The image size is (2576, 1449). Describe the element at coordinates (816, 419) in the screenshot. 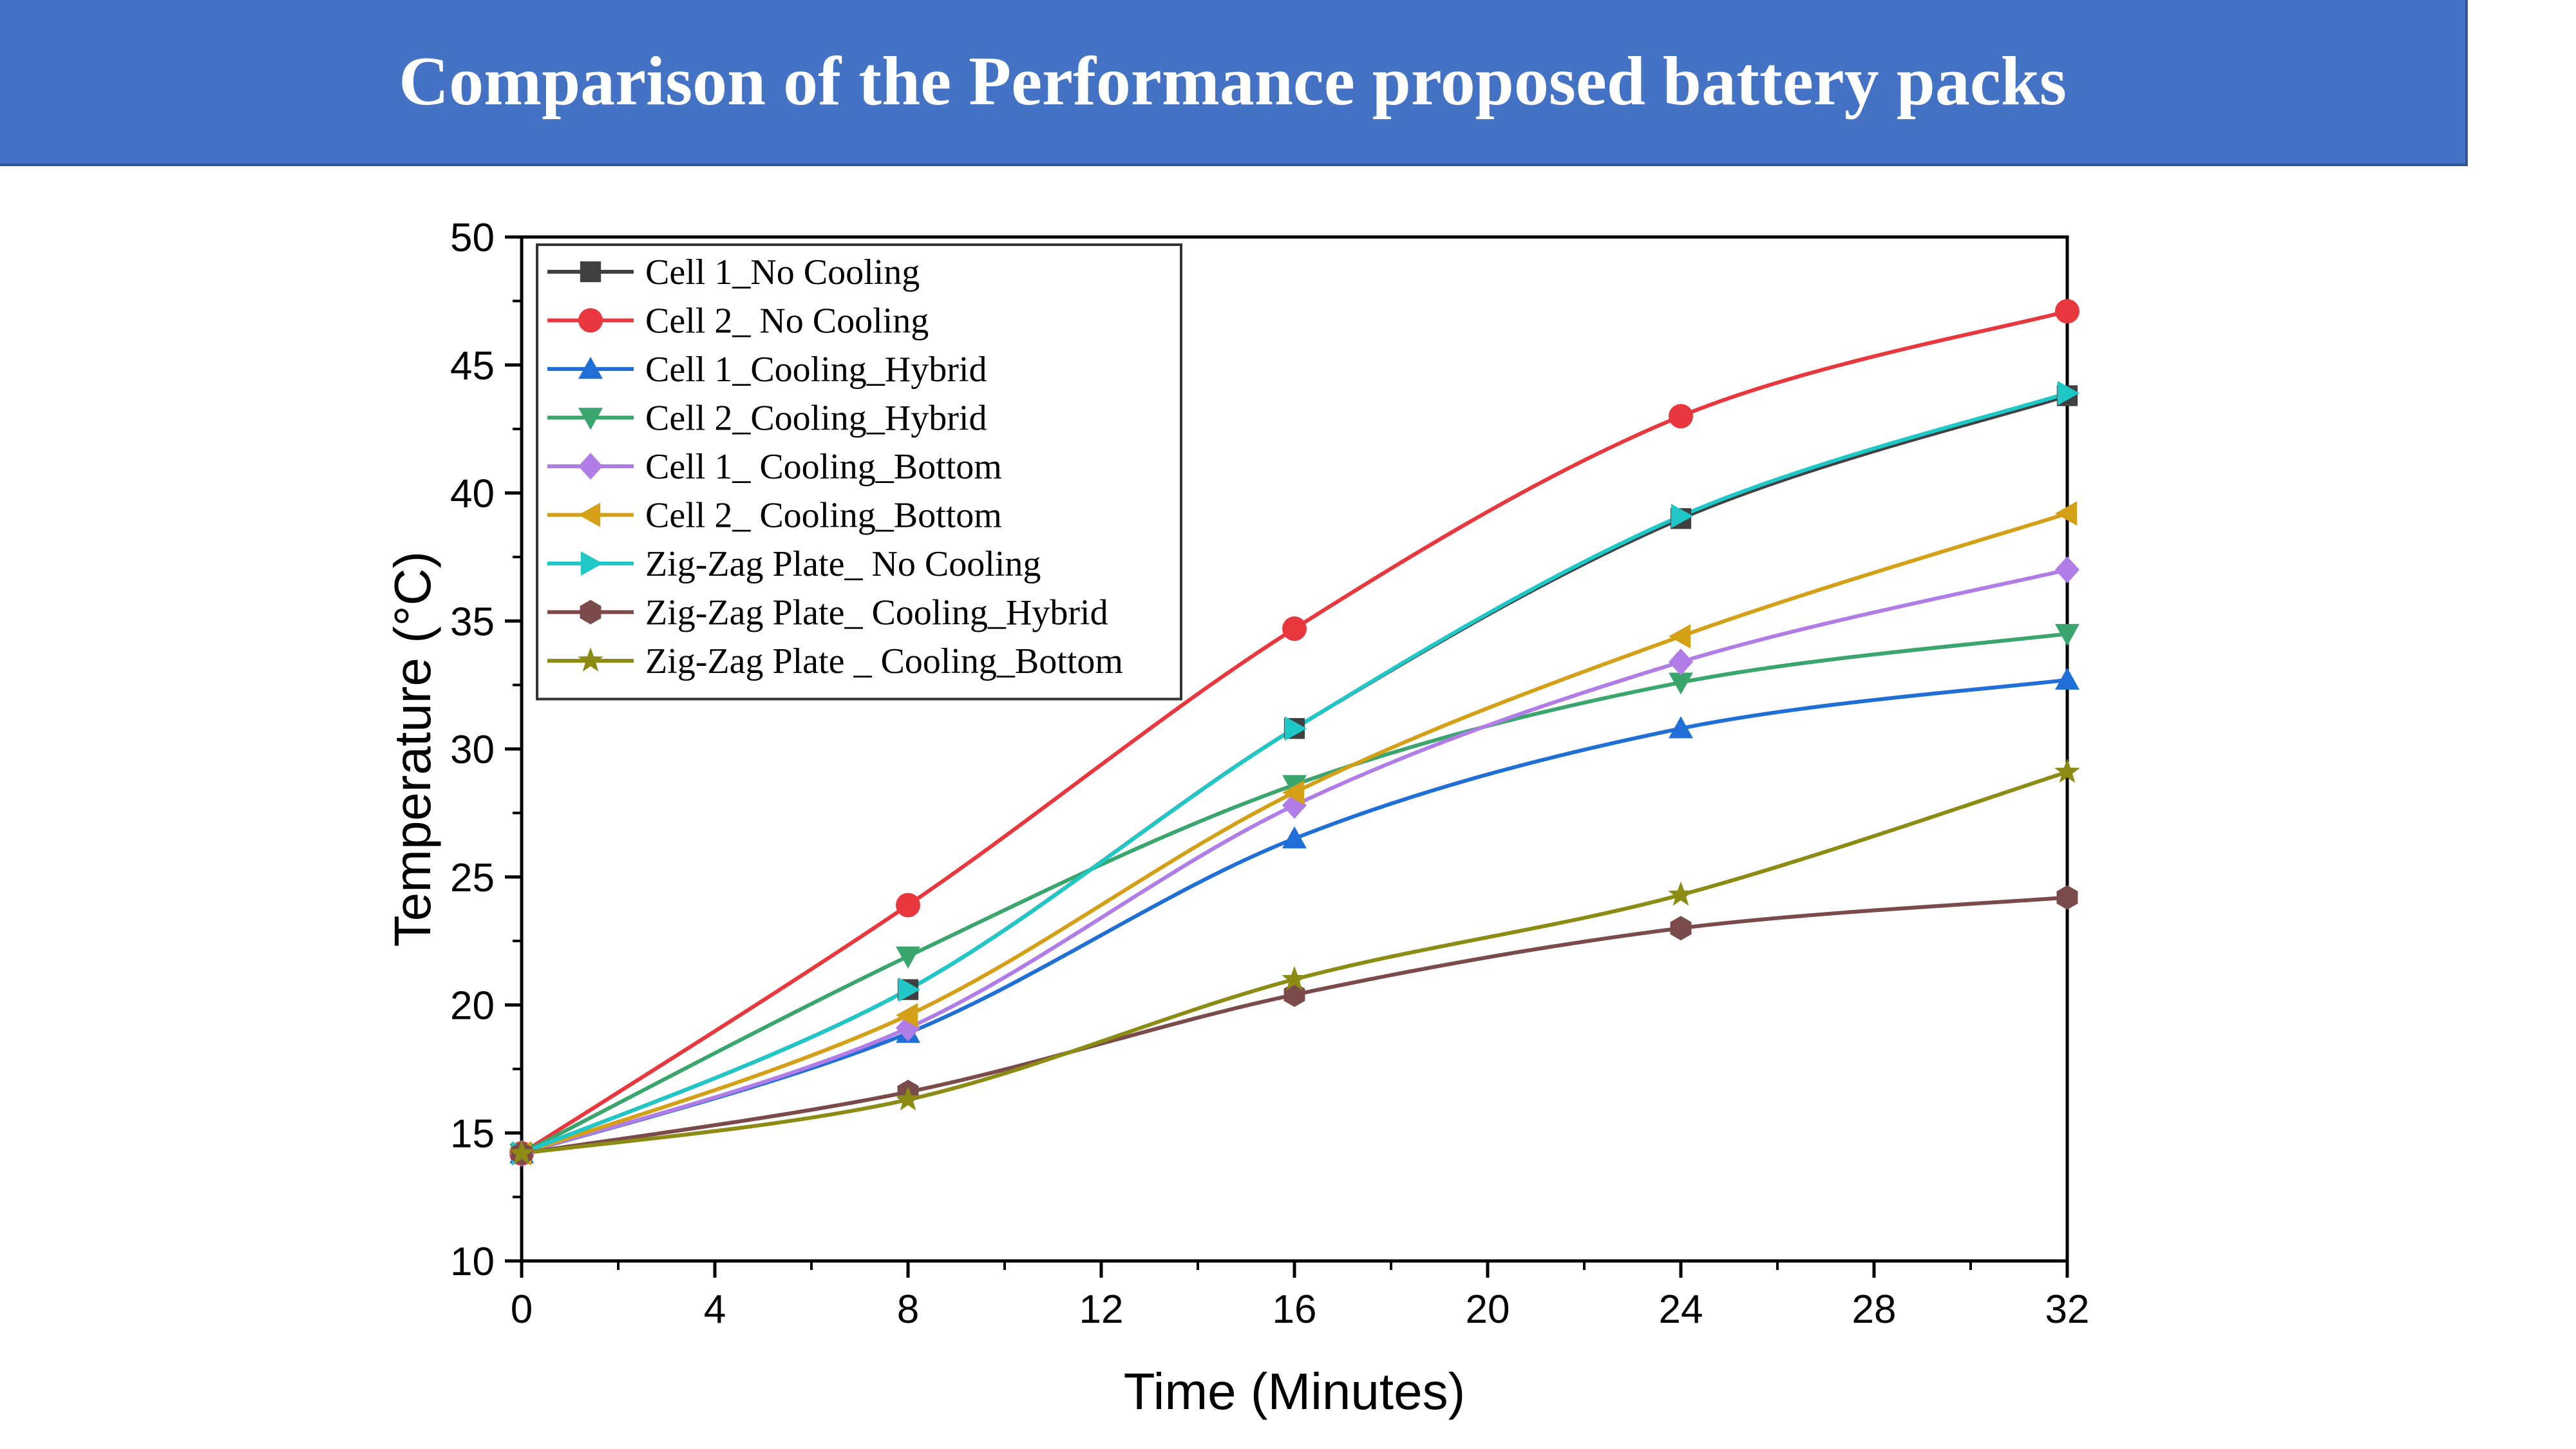

I see `legend-label: Cell 2_Cooling_Hybrid` at that location.